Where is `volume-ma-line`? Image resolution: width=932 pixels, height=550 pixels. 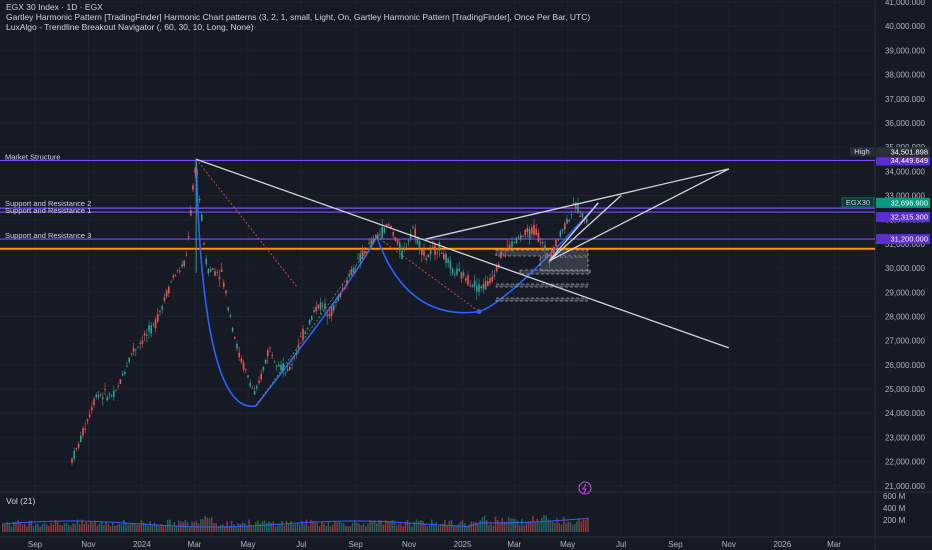 volume-ma-line is located at coordinates (295, 523).